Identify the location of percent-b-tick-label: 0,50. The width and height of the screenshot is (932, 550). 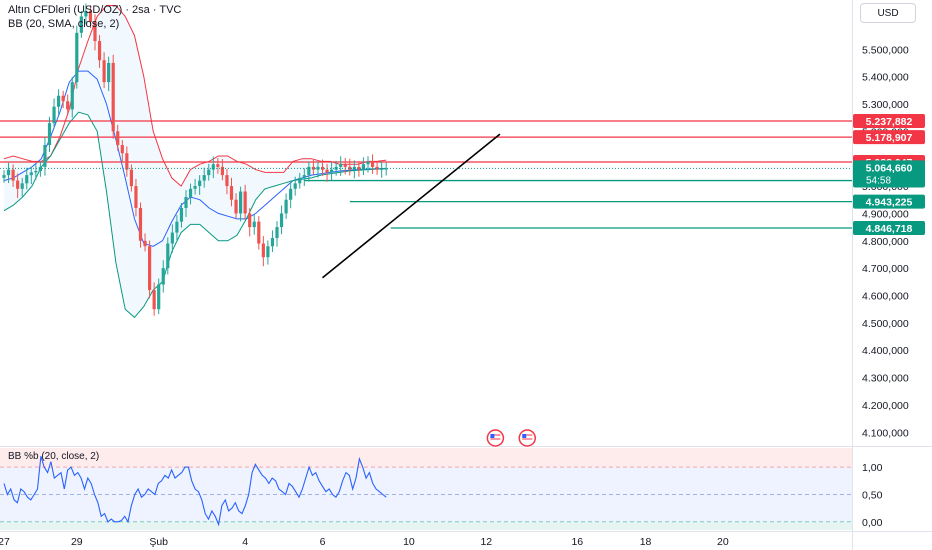
(872, 495).